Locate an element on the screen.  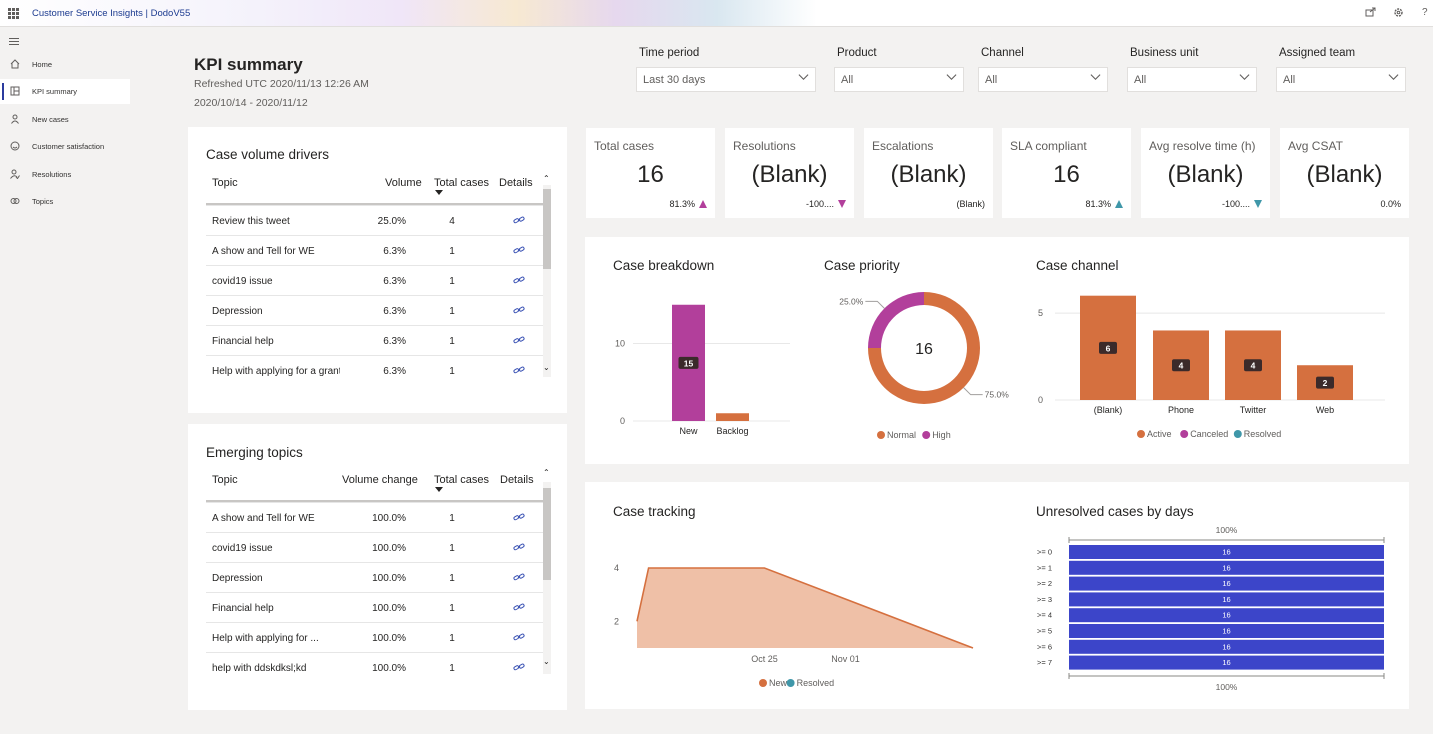
y-category-label: >= 6 is located at coordinates (1044, 646).